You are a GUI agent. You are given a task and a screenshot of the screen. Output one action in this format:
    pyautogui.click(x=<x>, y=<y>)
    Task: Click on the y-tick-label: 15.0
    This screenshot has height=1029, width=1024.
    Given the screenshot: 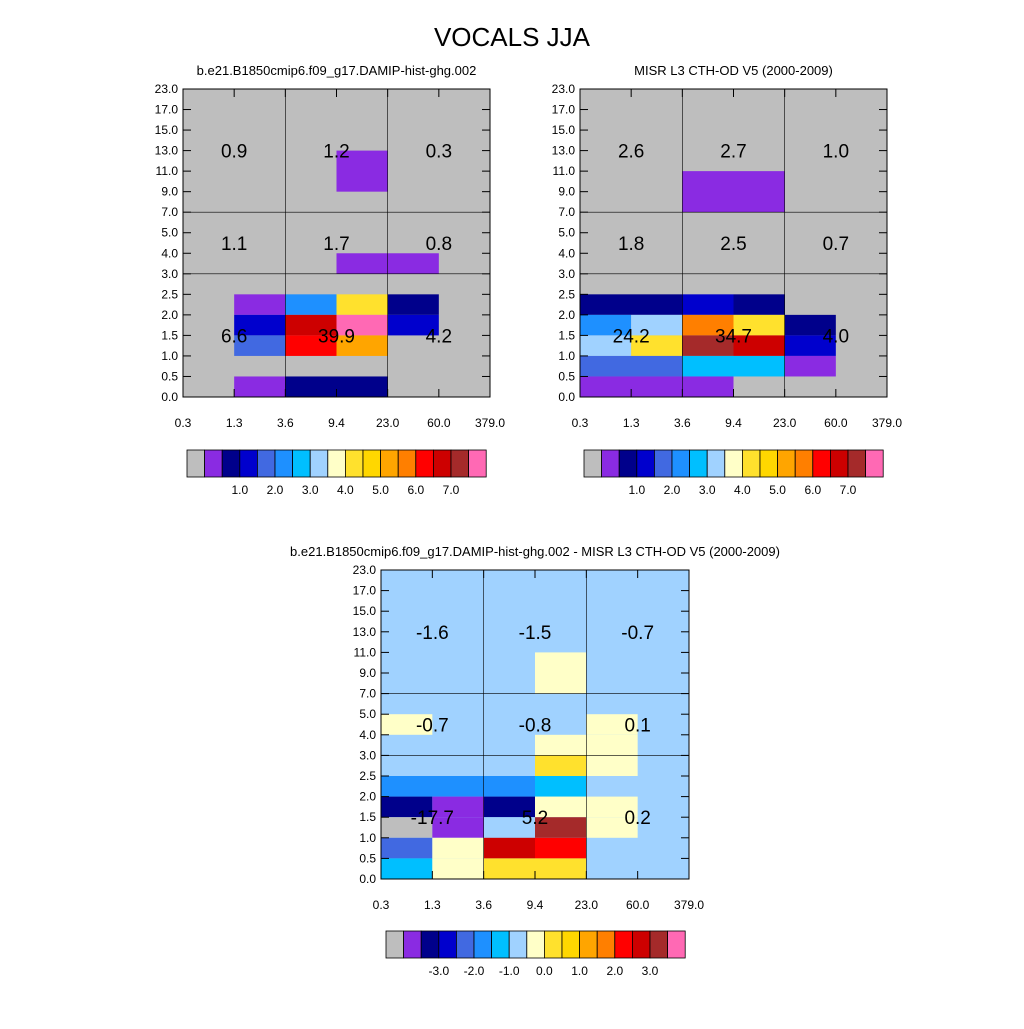 What is the action you would take?
    pyautogui.click(x=564, y=130)
    